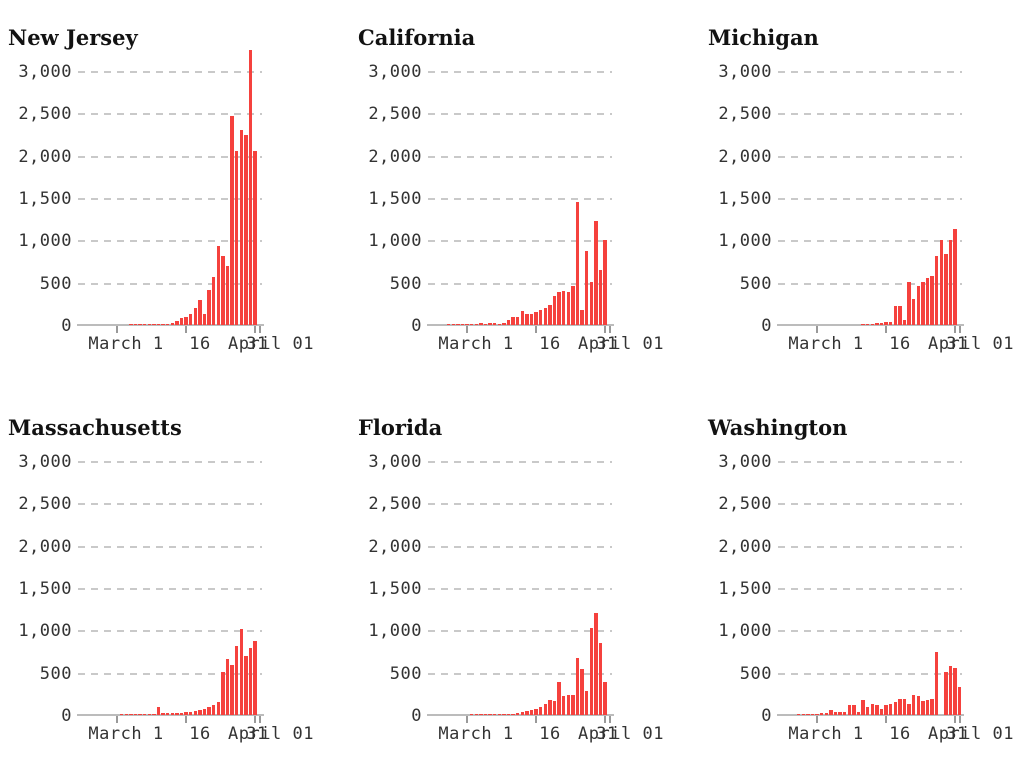 This screenshot has height=780, width=1024. I want to click on chart-title-new-jersey: New Jersey, so click(73, 38).